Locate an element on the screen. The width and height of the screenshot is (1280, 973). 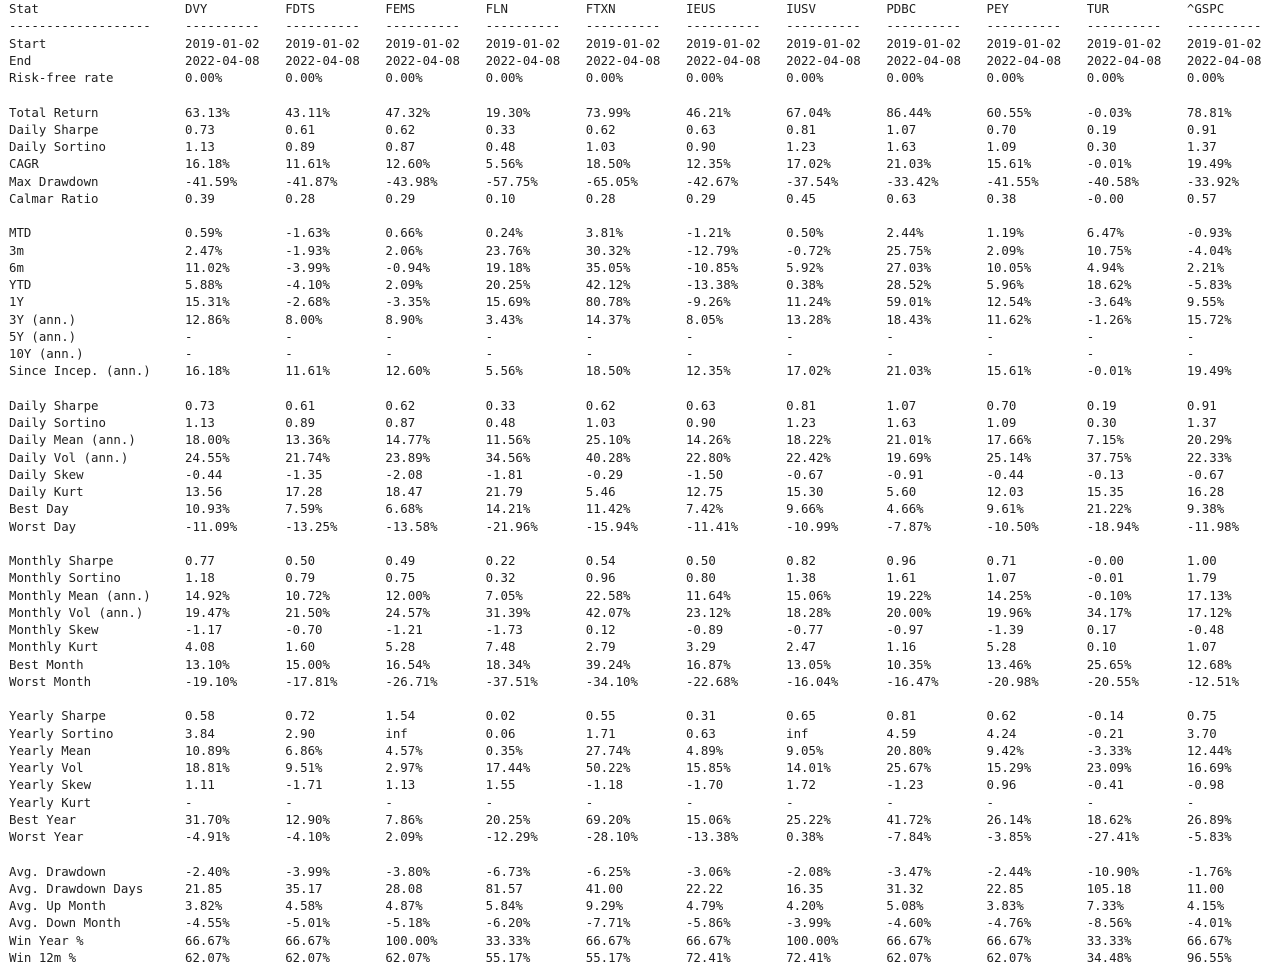
stat-cell-value: 9.61% is located at coordinates (1005, 509).